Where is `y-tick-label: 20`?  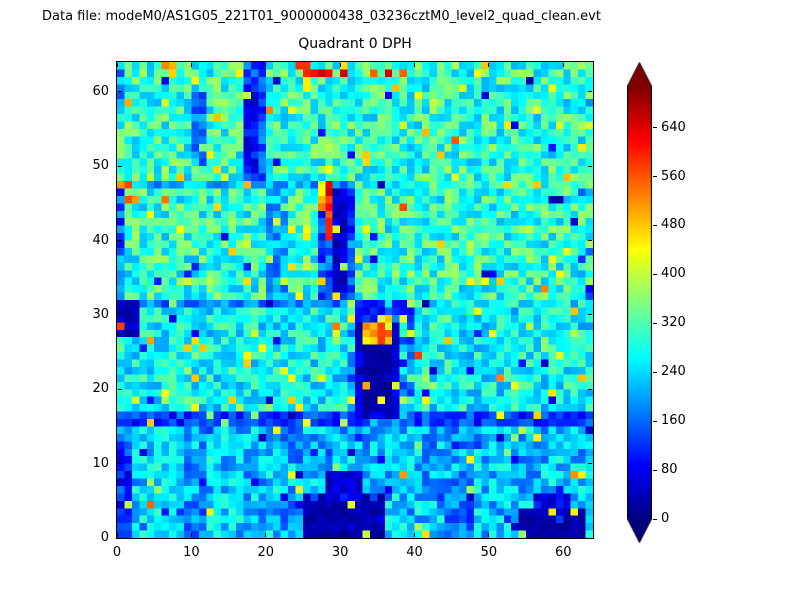 y-tick-label: 20 is located at coordinates (100, 389).